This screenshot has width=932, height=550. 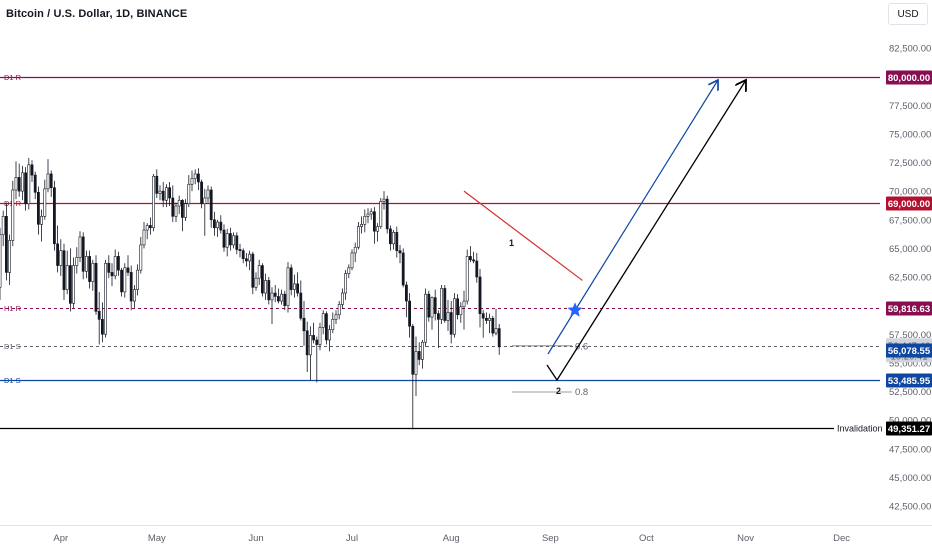 I want to click on y-tick-label: 67,500.00, so click(x=910, y=220).